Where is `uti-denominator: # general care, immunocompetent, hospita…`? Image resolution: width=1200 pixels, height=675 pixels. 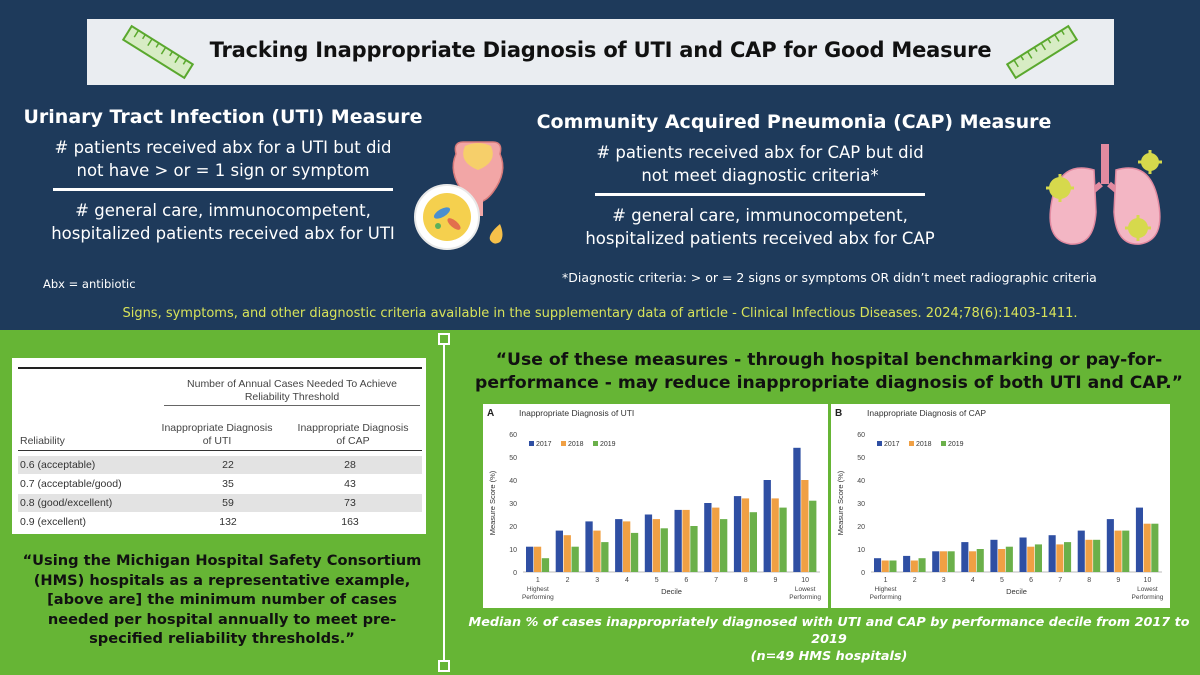 uti-denominator: # general care, immunocompetent, hospita… is located at coordinates (223, 222).